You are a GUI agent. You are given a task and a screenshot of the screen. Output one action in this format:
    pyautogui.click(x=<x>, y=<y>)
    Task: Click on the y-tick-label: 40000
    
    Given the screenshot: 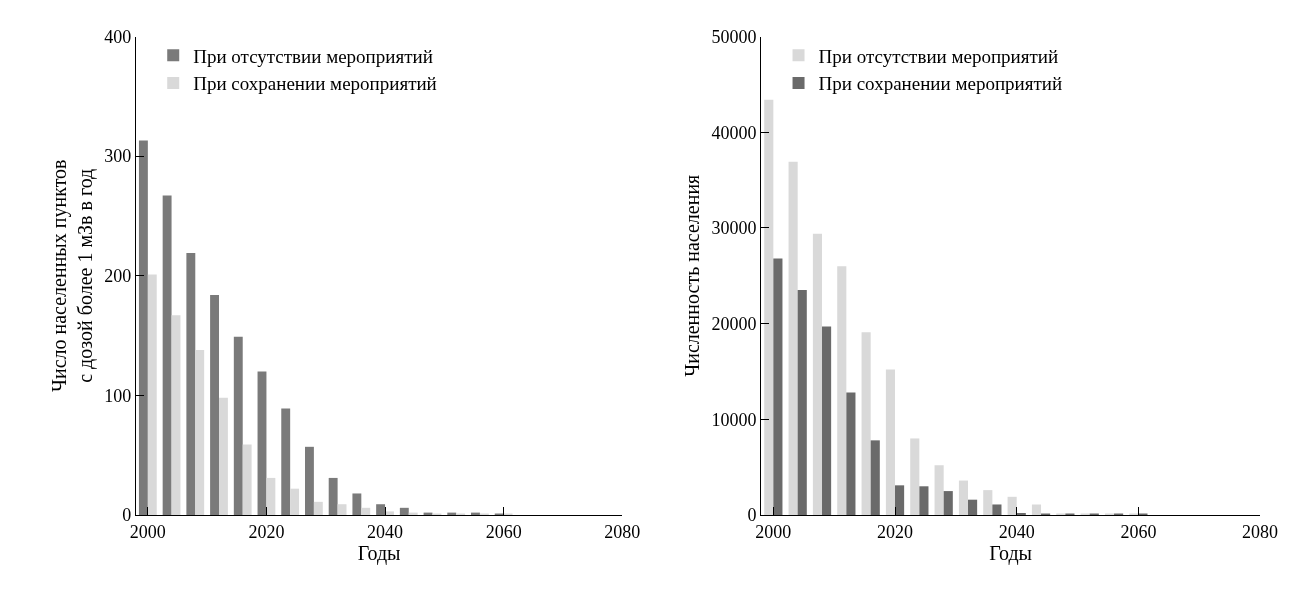 What is the action you would take?
    pyautogui.click(x=734, y=132)
    